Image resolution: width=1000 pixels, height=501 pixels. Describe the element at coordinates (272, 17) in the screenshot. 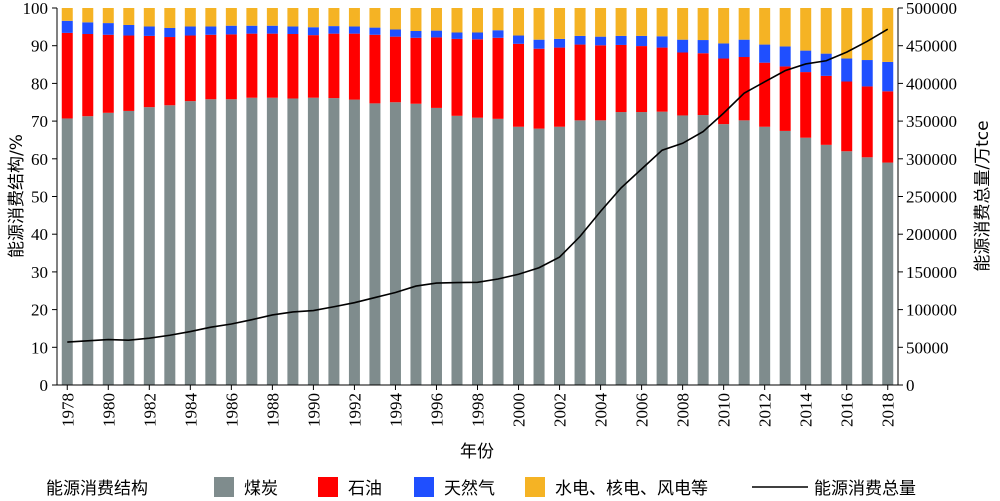

I see `bar-renewables-1988` at that location.